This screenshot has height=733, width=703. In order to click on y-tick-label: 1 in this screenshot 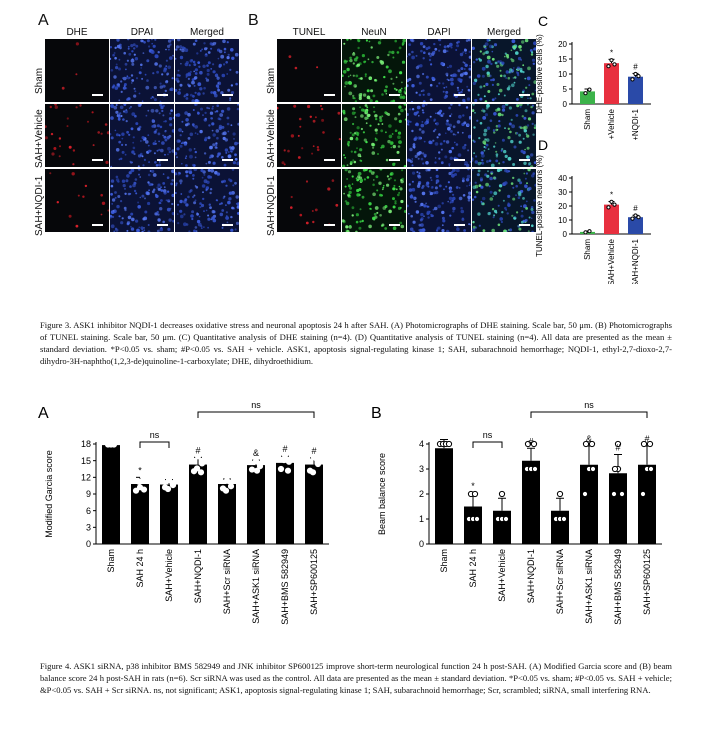, I will do `click(421, 519)`.